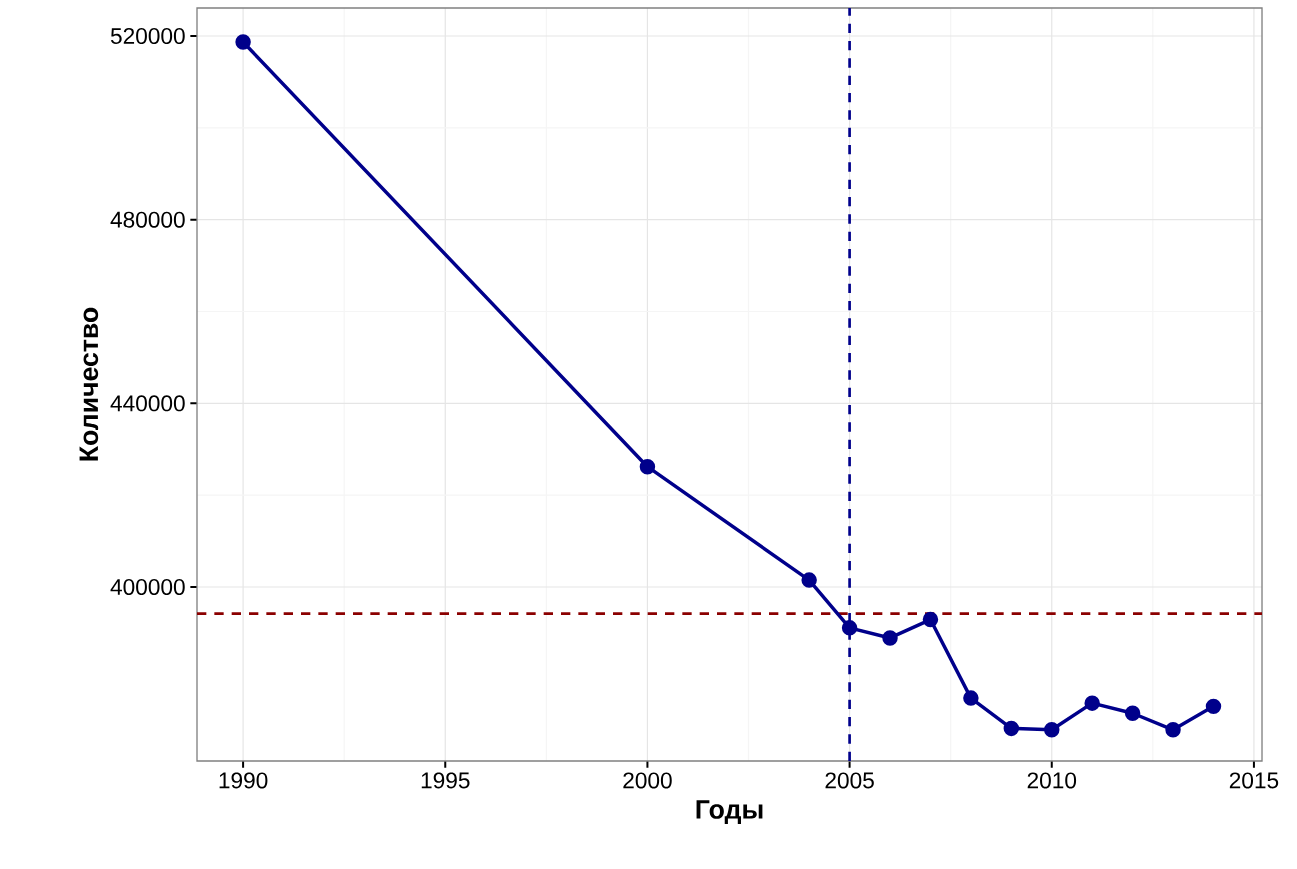 The height and width of the screenshot is (869, 1297). Describe the element at coordinates (147, 219) in the screenshot. I see `y-tick-label: 480000` at that location.